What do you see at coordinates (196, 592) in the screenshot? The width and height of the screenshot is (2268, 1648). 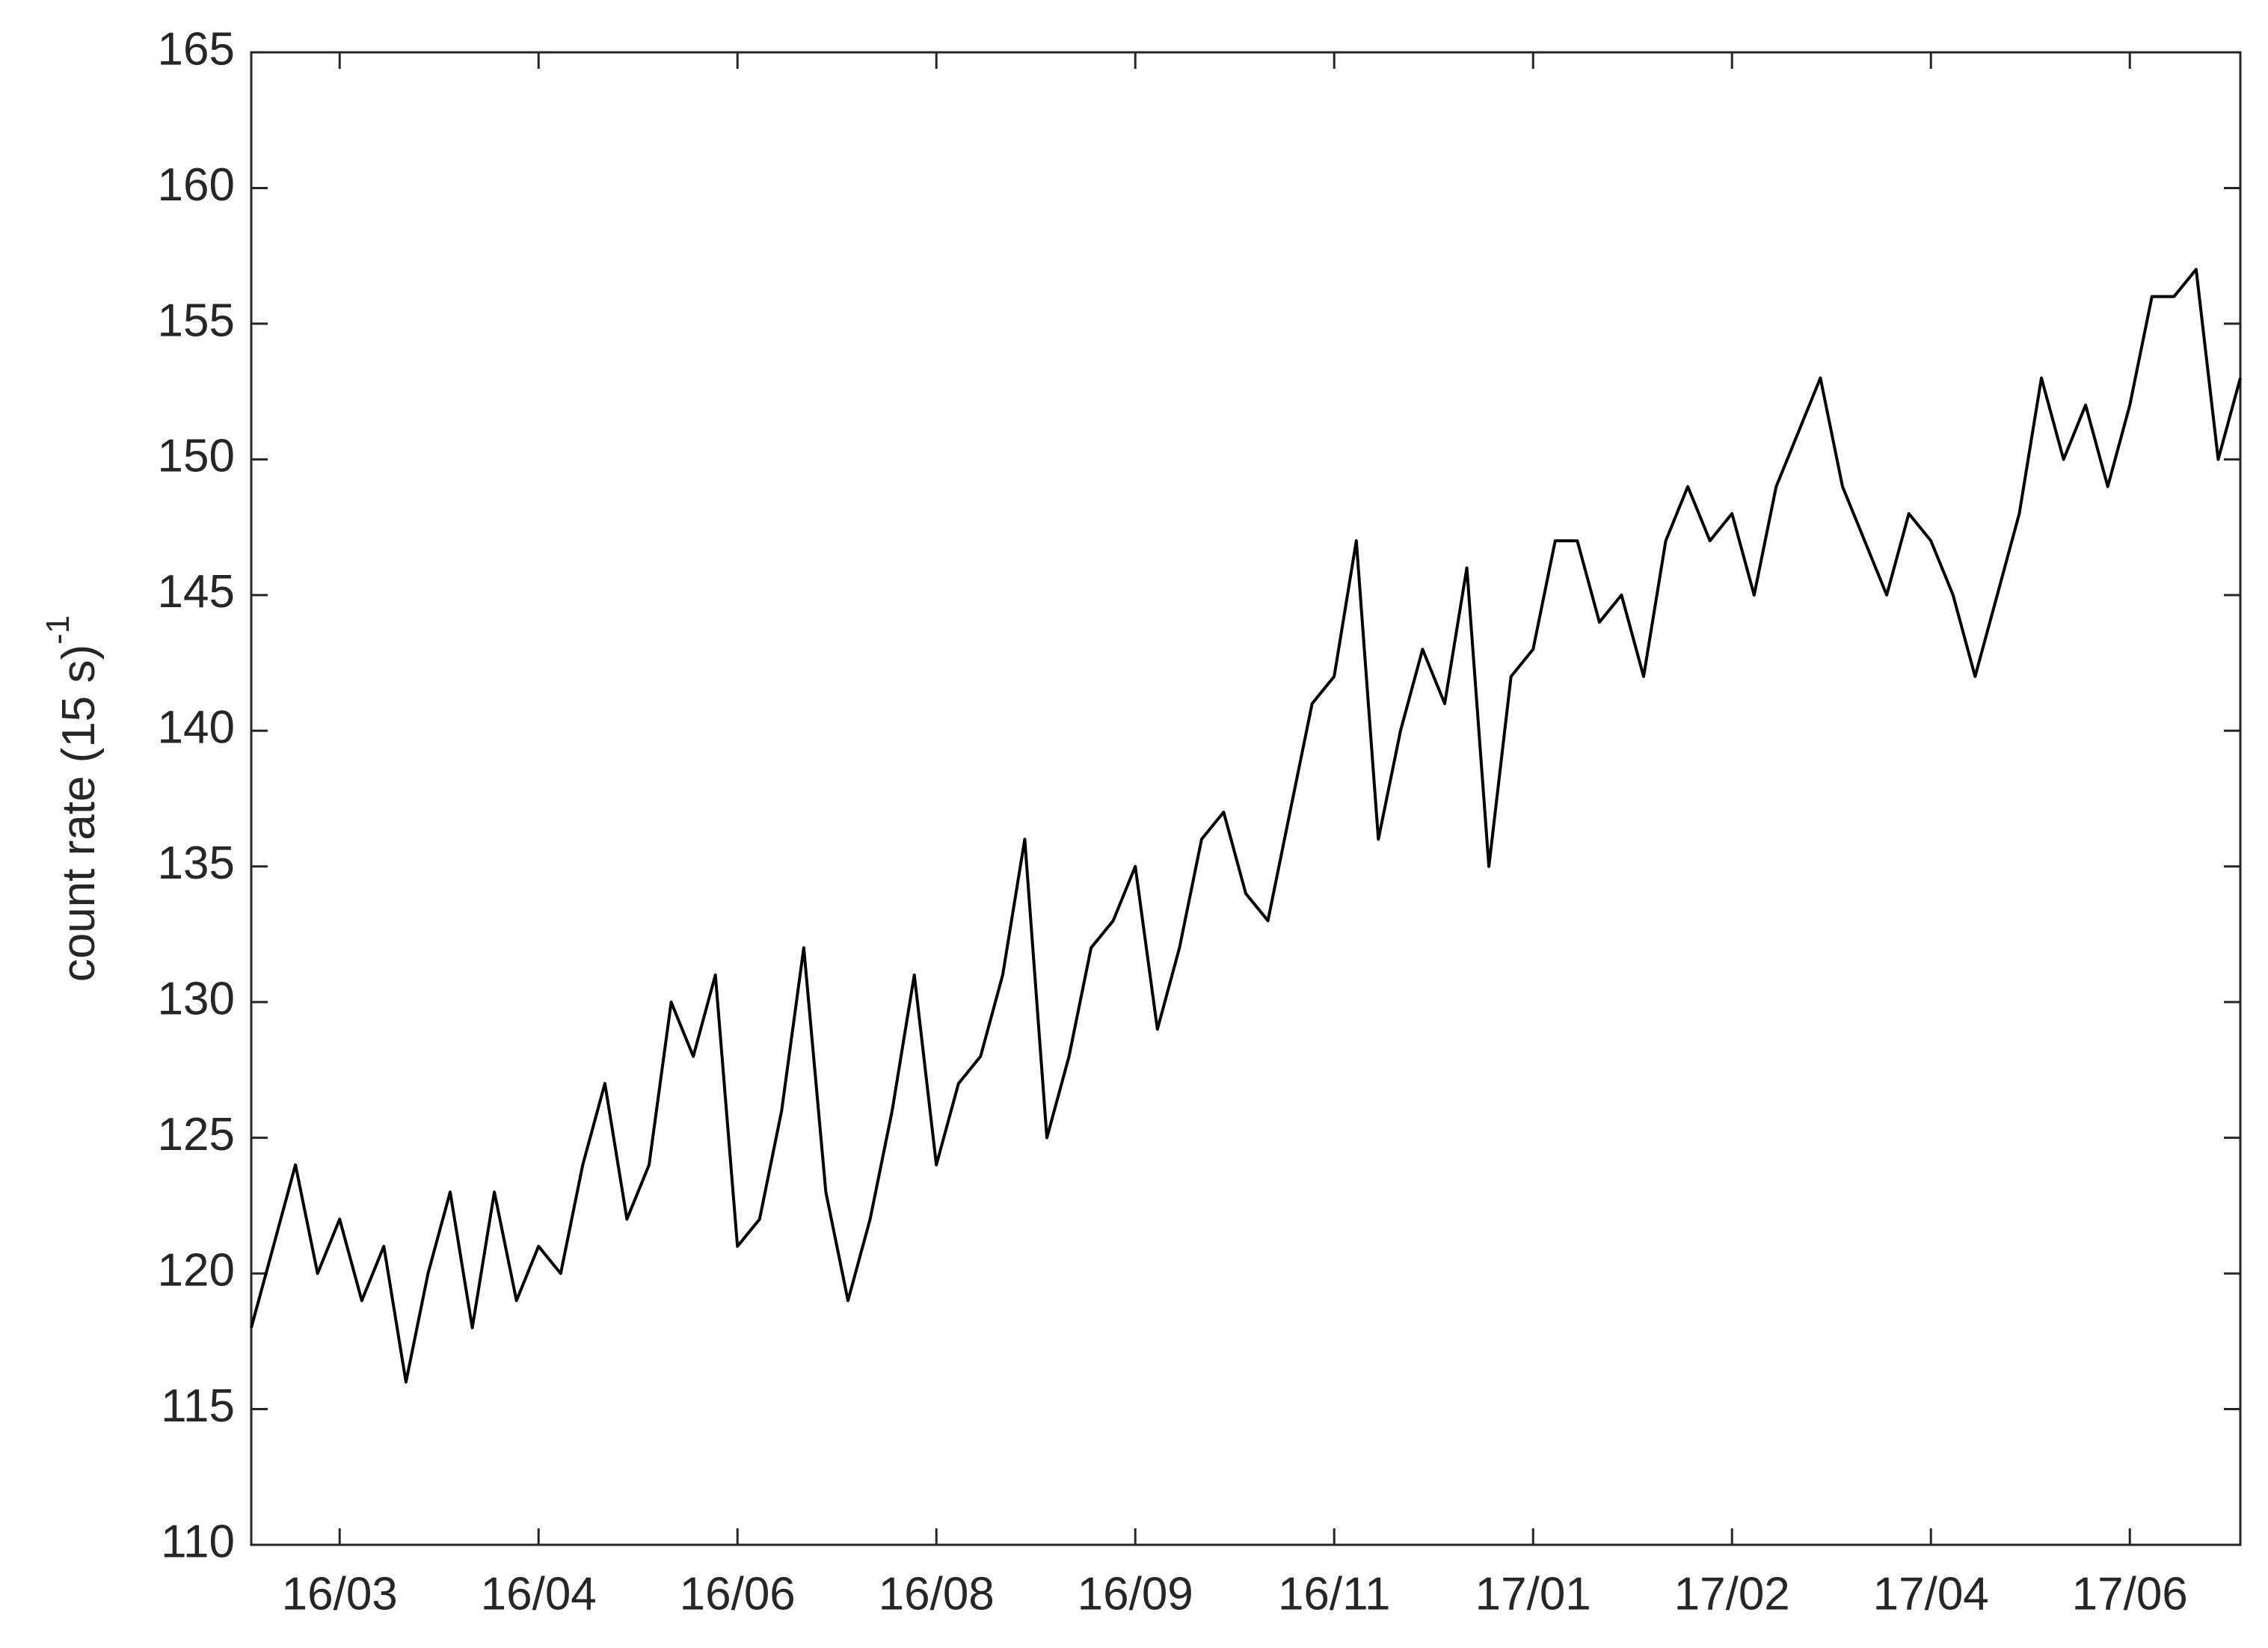 I see `y-tick-label: 145` at bounding box center [196, 592].